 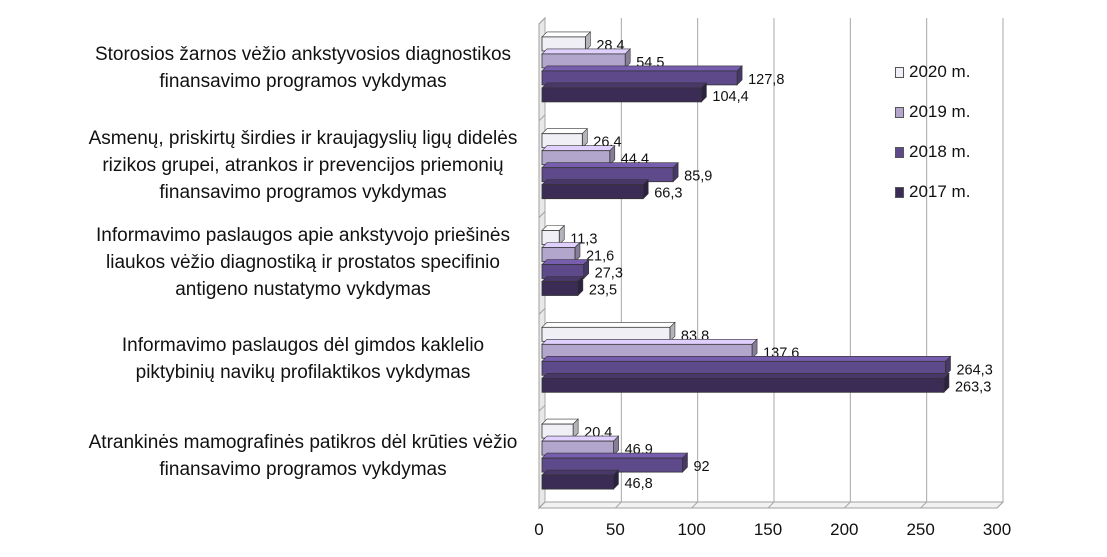 I want to click on x-tick-label: 150, so click(x=768, y=529).